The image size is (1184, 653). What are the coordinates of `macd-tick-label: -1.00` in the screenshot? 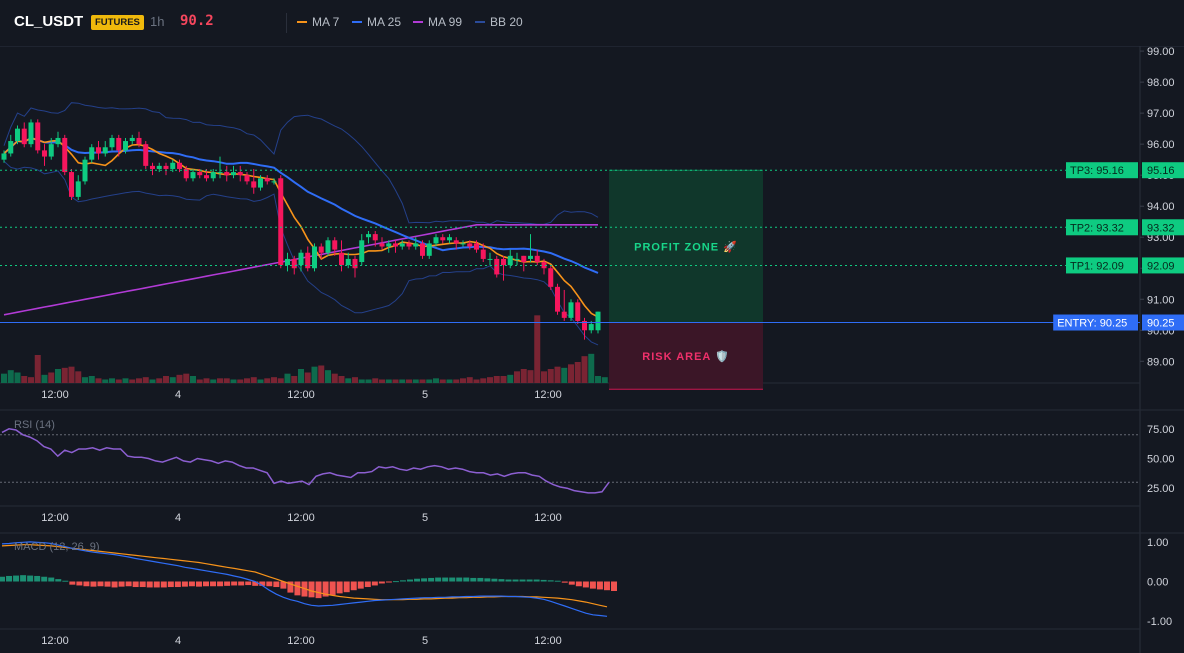 It's located at (1159, 622).